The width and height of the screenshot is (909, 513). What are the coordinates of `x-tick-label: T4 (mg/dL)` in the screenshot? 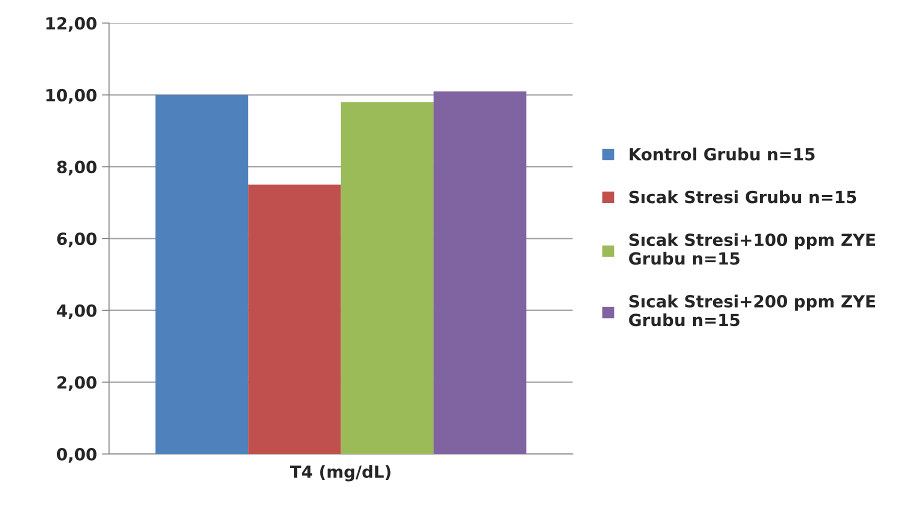 It's located at (340, 473).